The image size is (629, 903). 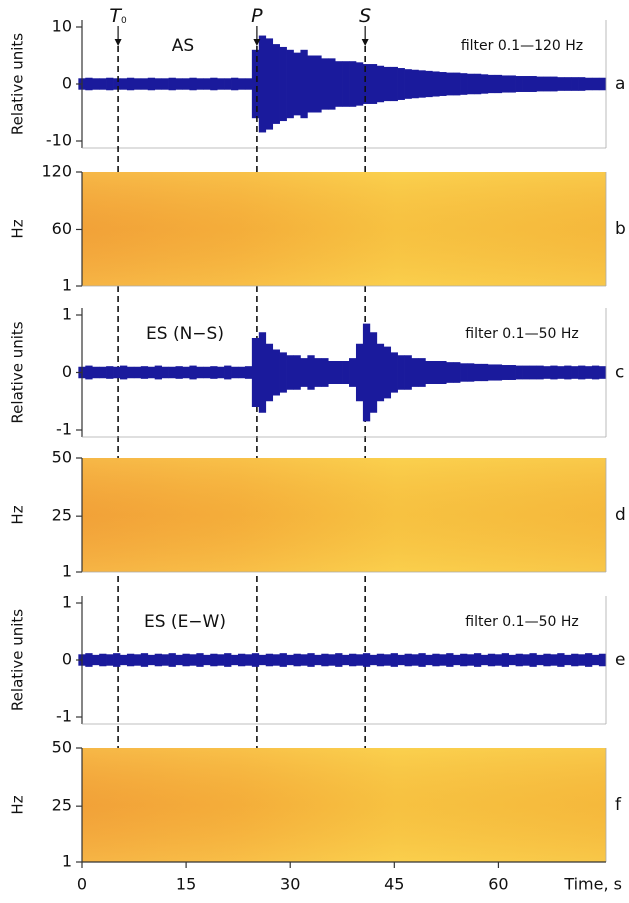 I want to click on marker-symbol: P, so click(x=257, y=16).